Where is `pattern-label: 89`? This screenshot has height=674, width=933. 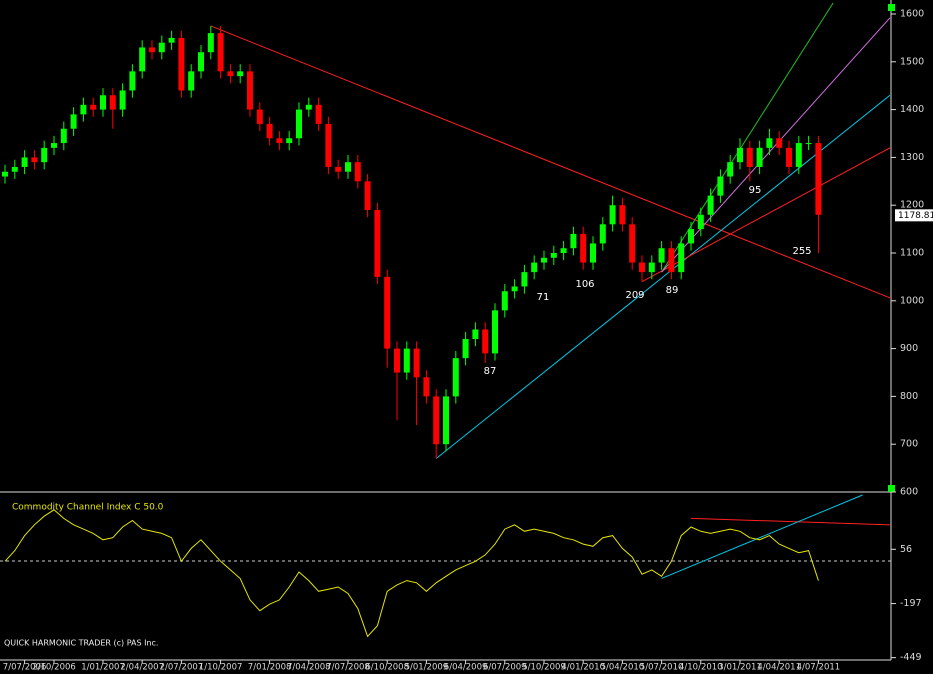
pattern-label: 89 is located at coordinates (672, 290).